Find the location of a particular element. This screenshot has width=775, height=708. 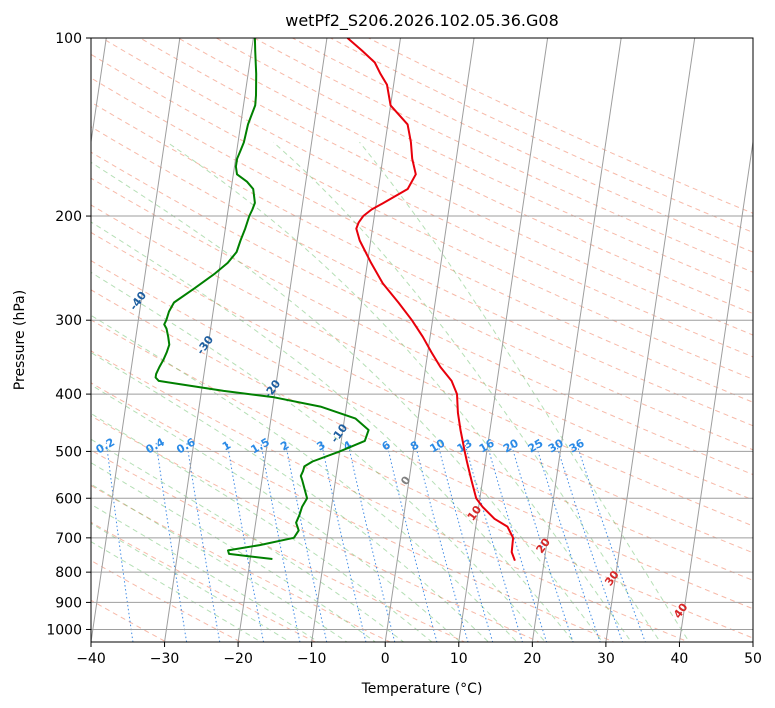

x-tick-label: 30 is located at coordinates (606, 659).